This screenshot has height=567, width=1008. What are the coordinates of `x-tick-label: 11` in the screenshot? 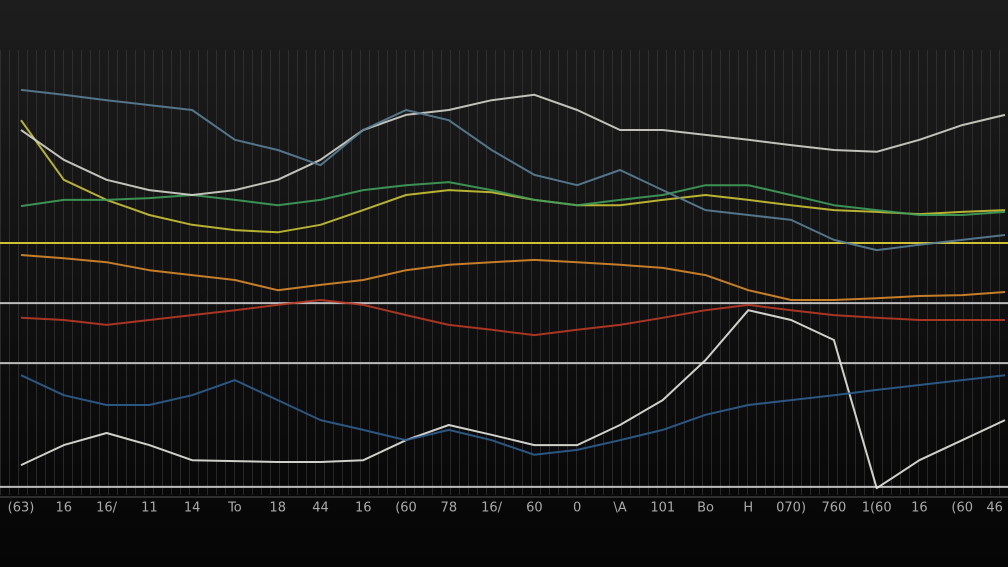 It's located at (149, 508).